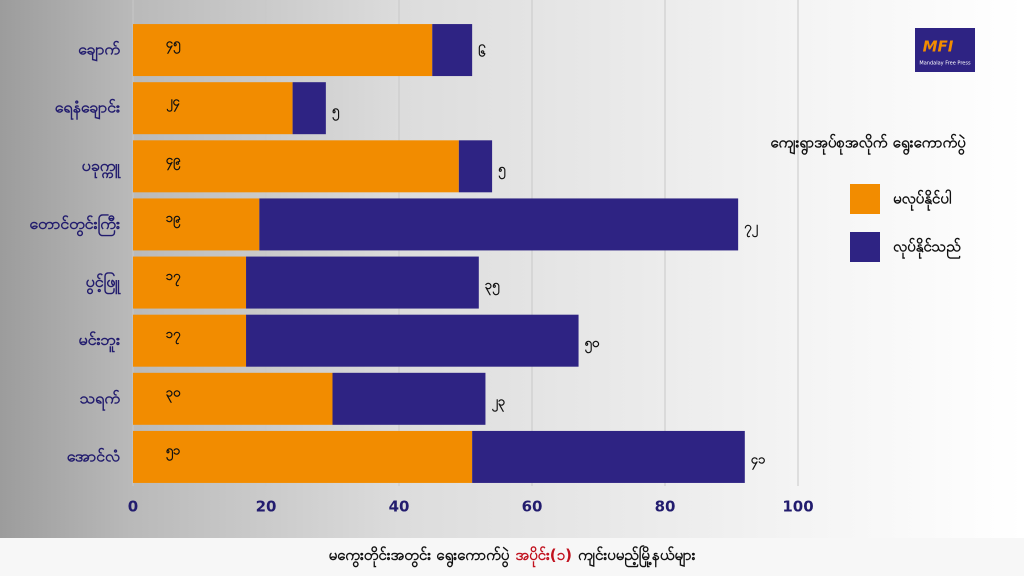 The height and width of the screenshot is (576, 1024). Describe the element at coordinates (173, 452) in the screenshot. I see `value-label: ၅၁` at that location.